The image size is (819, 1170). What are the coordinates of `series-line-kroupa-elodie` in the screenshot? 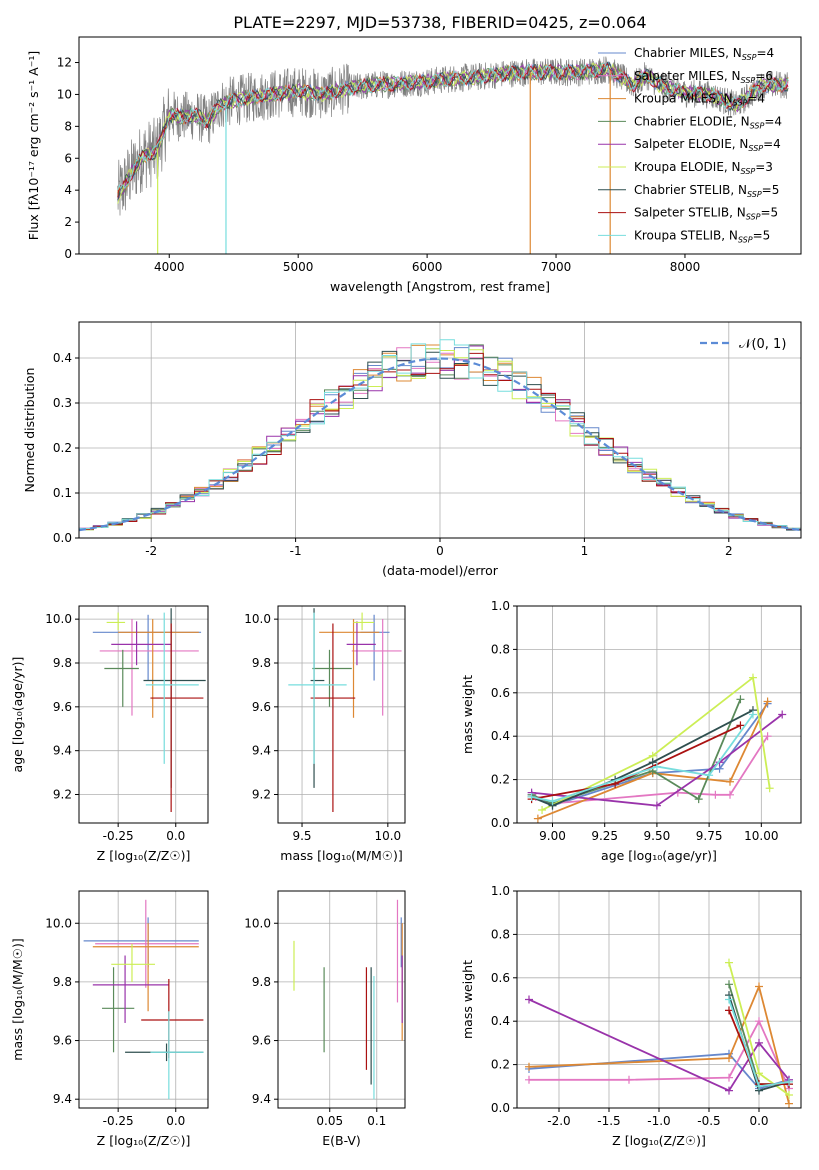 It's located at (656, 743).